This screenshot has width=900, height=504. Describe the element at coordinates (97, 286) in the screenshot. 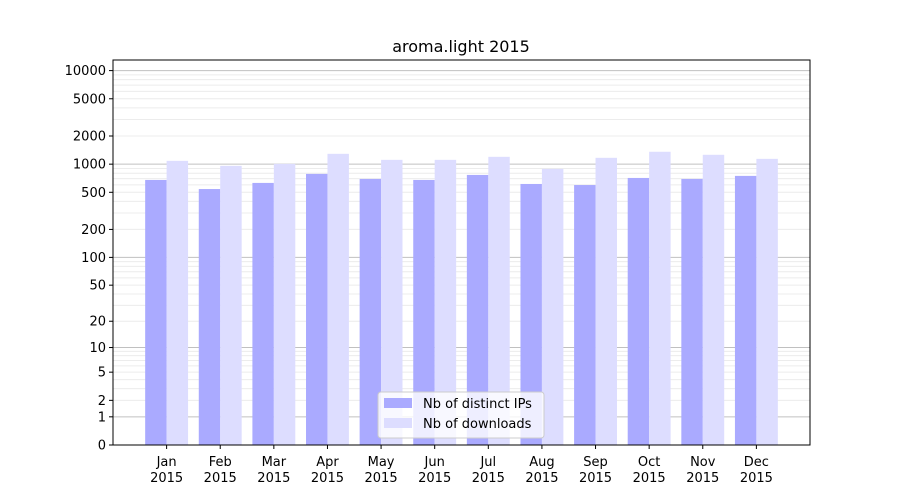

I see `y-tick-label: 50` at that location.